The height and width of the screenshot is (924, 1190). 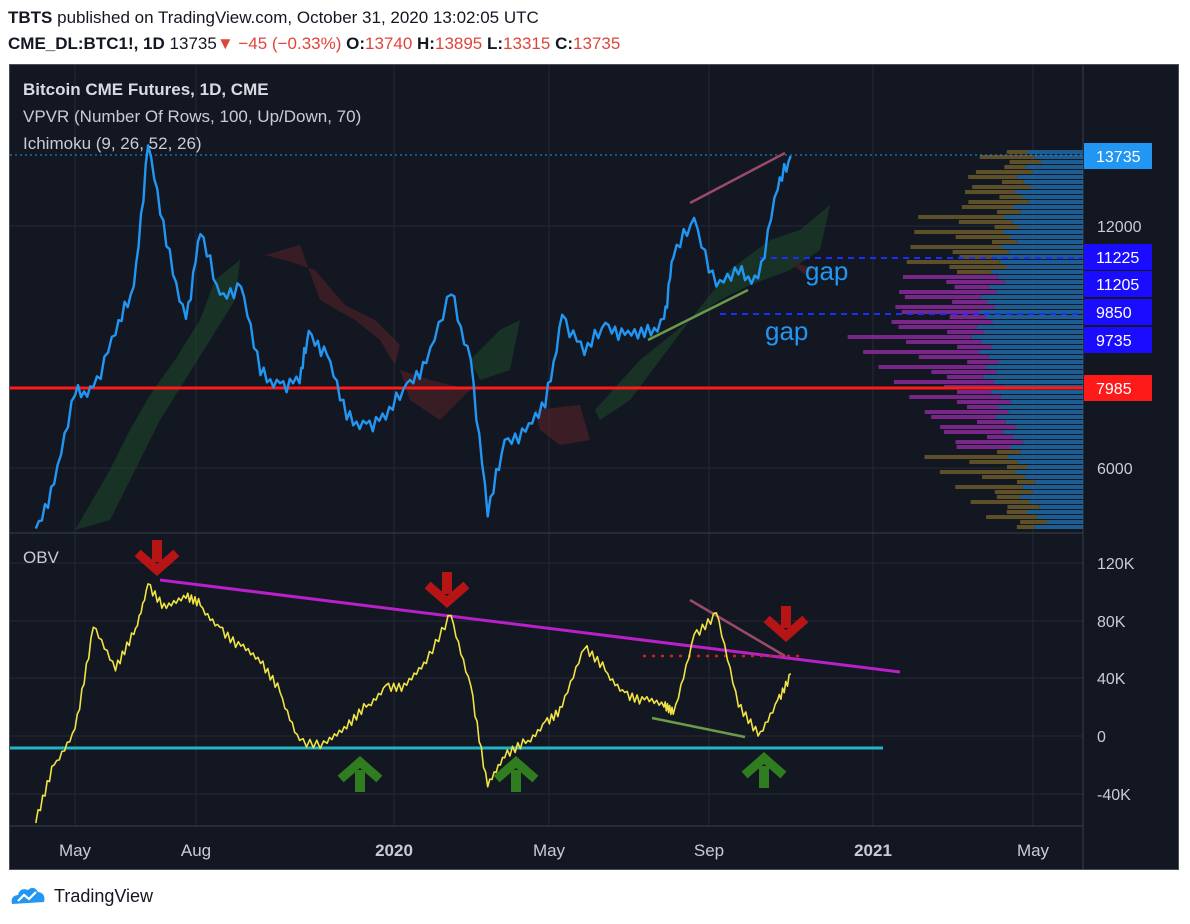 What do you see at coordinates (193, 43) in the screenshot?
I see `last-price: 13735` at bounding box center [193, 43].